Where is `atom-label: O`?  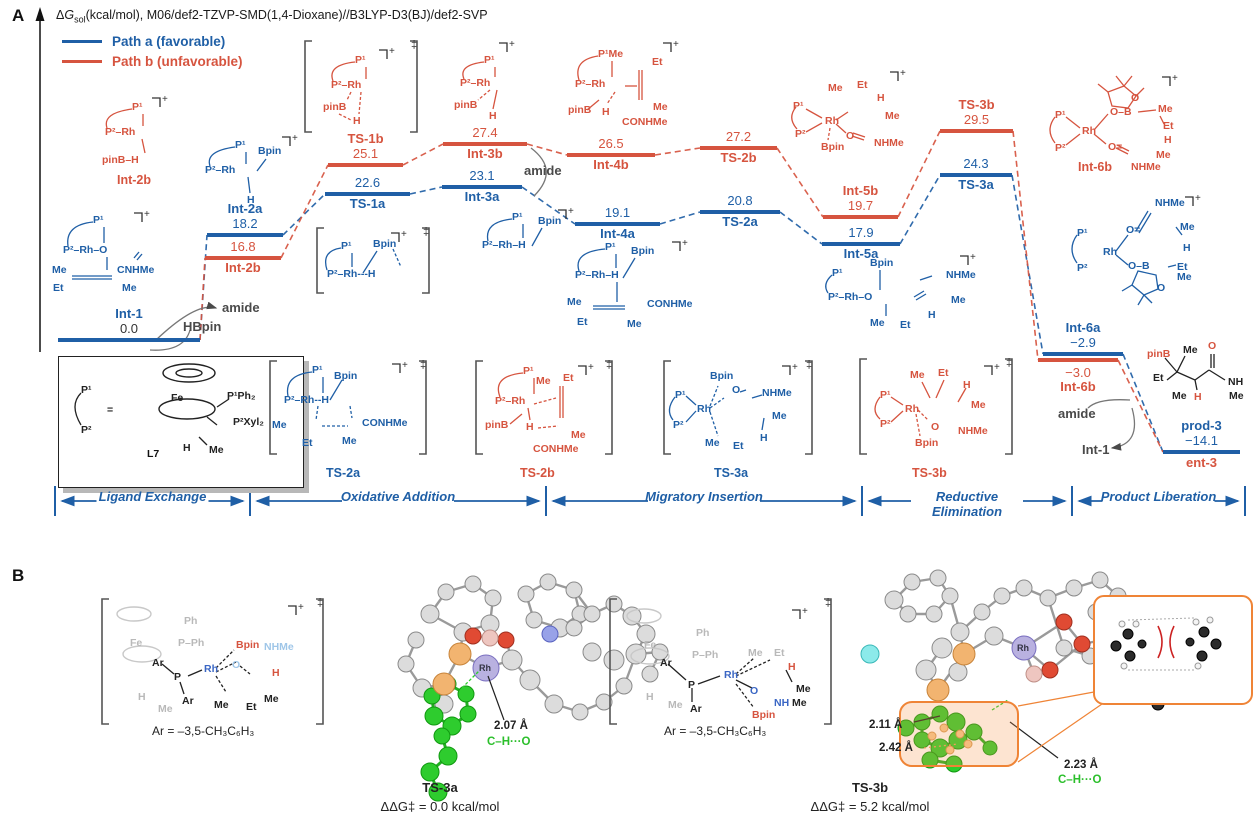
atom-label: O is located at coordinates (236, 665).